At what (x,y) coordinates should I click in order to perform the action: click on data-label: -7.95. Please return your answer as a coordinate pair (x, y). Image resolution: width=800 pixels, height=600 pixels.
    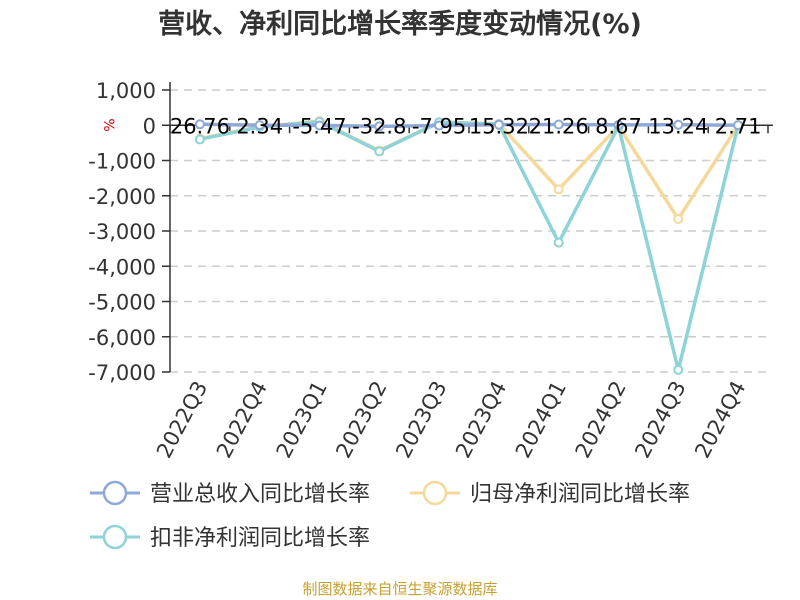
    Looking at the image, I should click on (439, 126).